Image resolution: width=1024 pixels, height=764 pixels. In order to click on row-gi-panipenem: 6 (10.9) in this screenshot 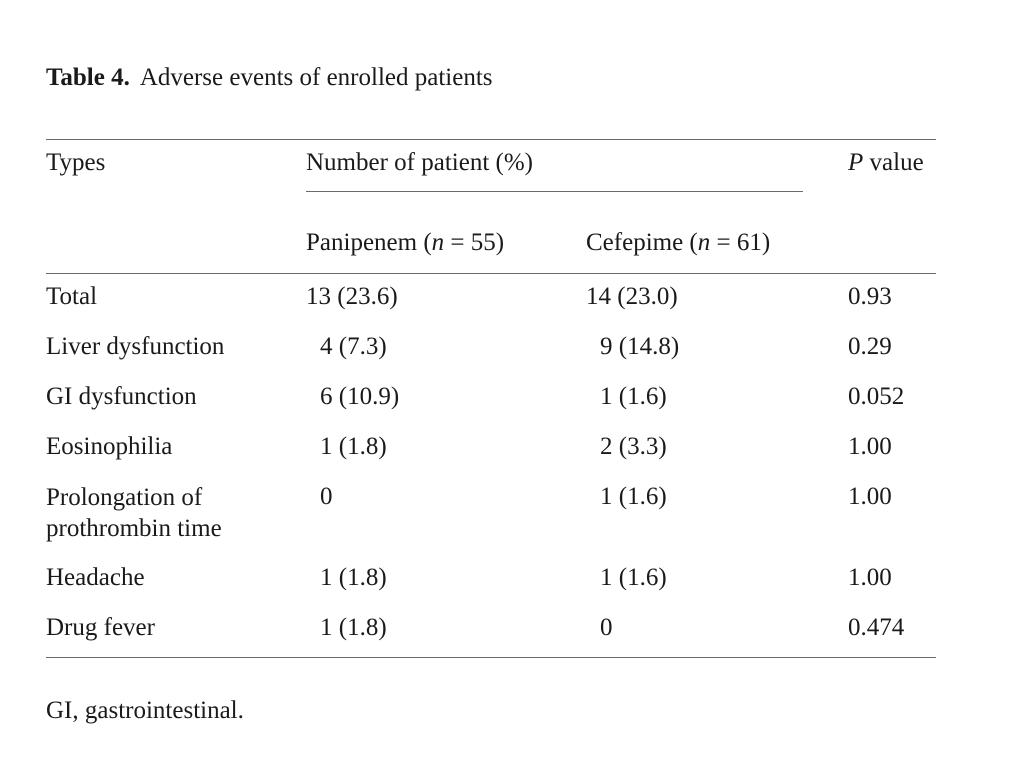, I will do `click(360, 396)`.